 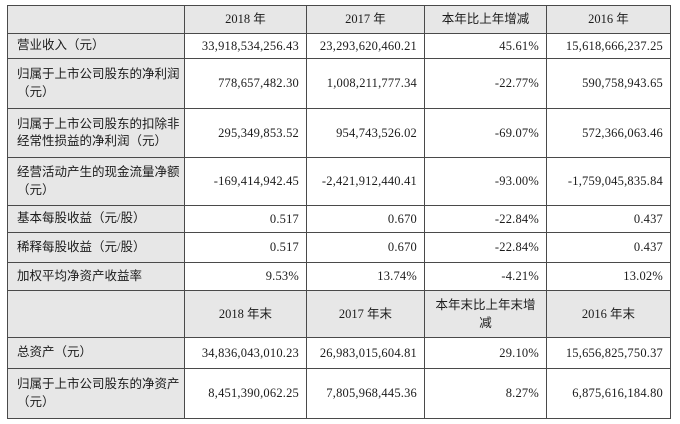 What do you see at coordinates (608, 393) in the screenshot?
I see `cell-2016-value: 6,875,616,184.80` at bounding box center [608, 393].